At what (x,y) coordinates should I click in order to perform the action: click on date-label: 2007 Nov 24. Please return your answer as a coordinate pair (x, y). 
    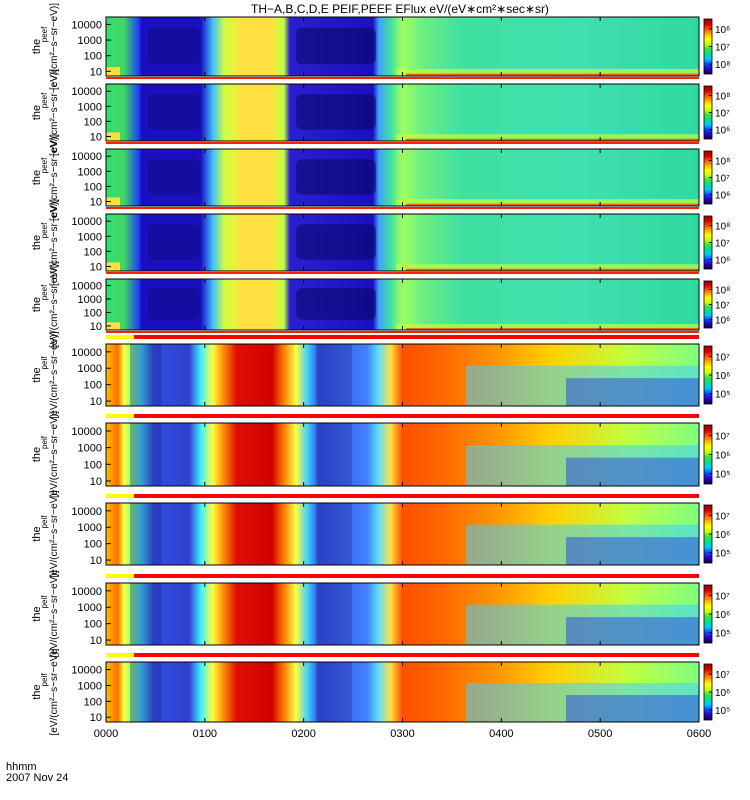
    Looking at the image, I should click on (37, 778).